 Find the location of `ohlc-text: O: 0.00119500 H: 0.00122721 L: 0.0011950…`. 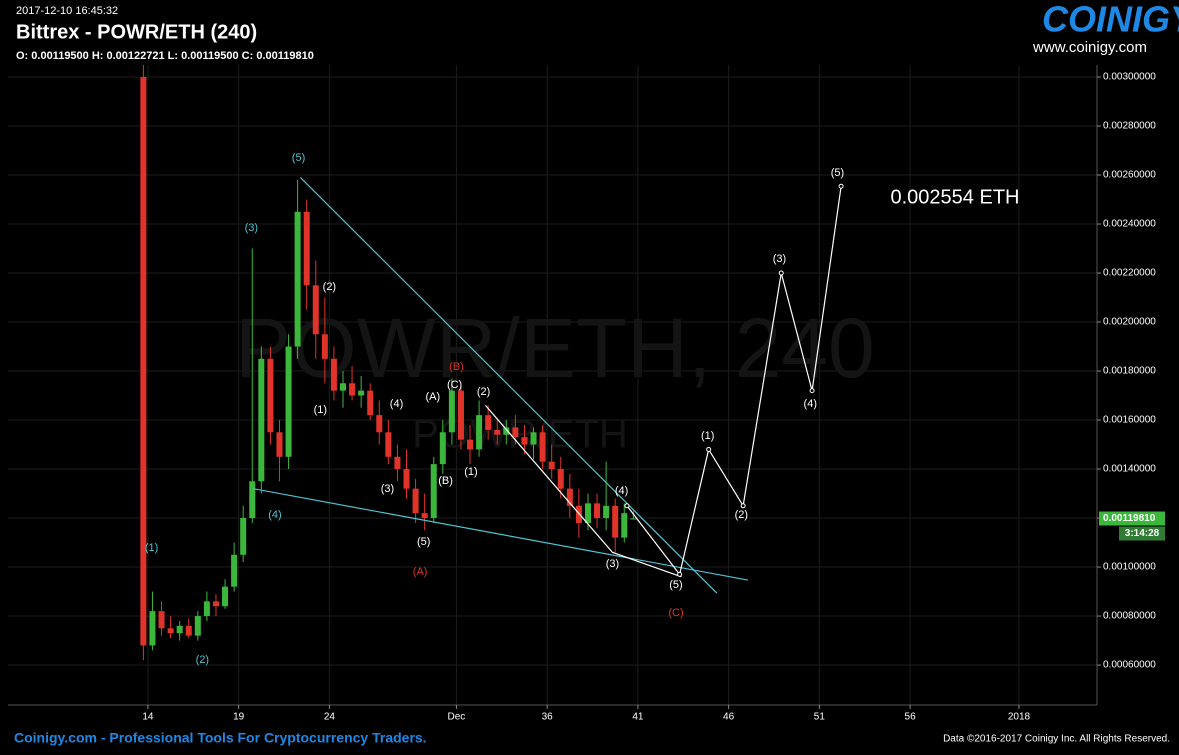

ohlc-text: O: 0.00119500 H: 0.00122721 L: 0.0011950… is located at coordinates (165, 56).